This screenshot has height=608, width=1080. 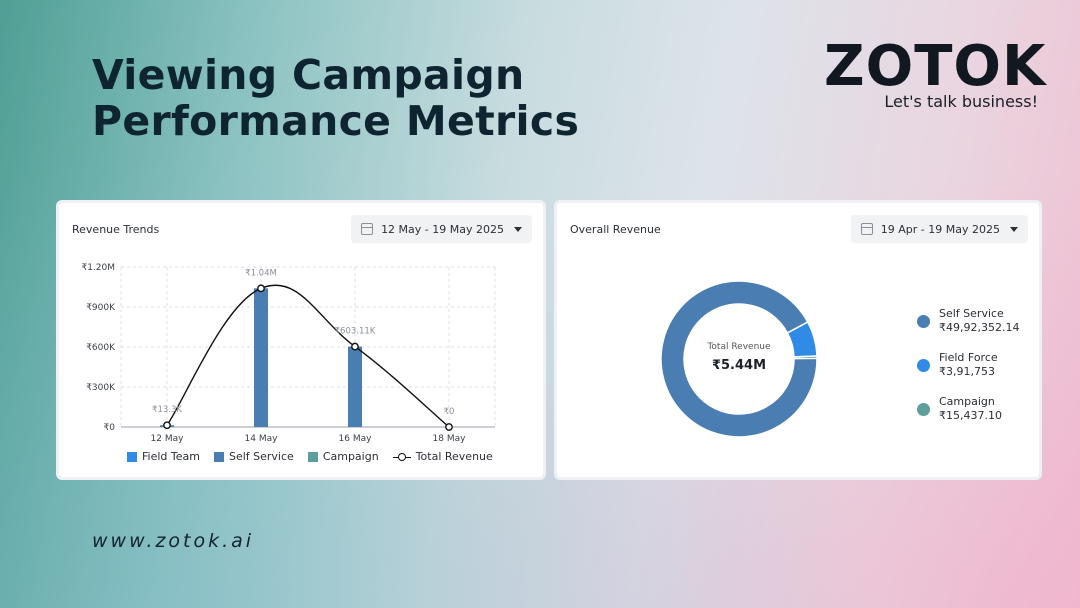 I want to click on donut-slice-self-service, so click(x=739, y=359).